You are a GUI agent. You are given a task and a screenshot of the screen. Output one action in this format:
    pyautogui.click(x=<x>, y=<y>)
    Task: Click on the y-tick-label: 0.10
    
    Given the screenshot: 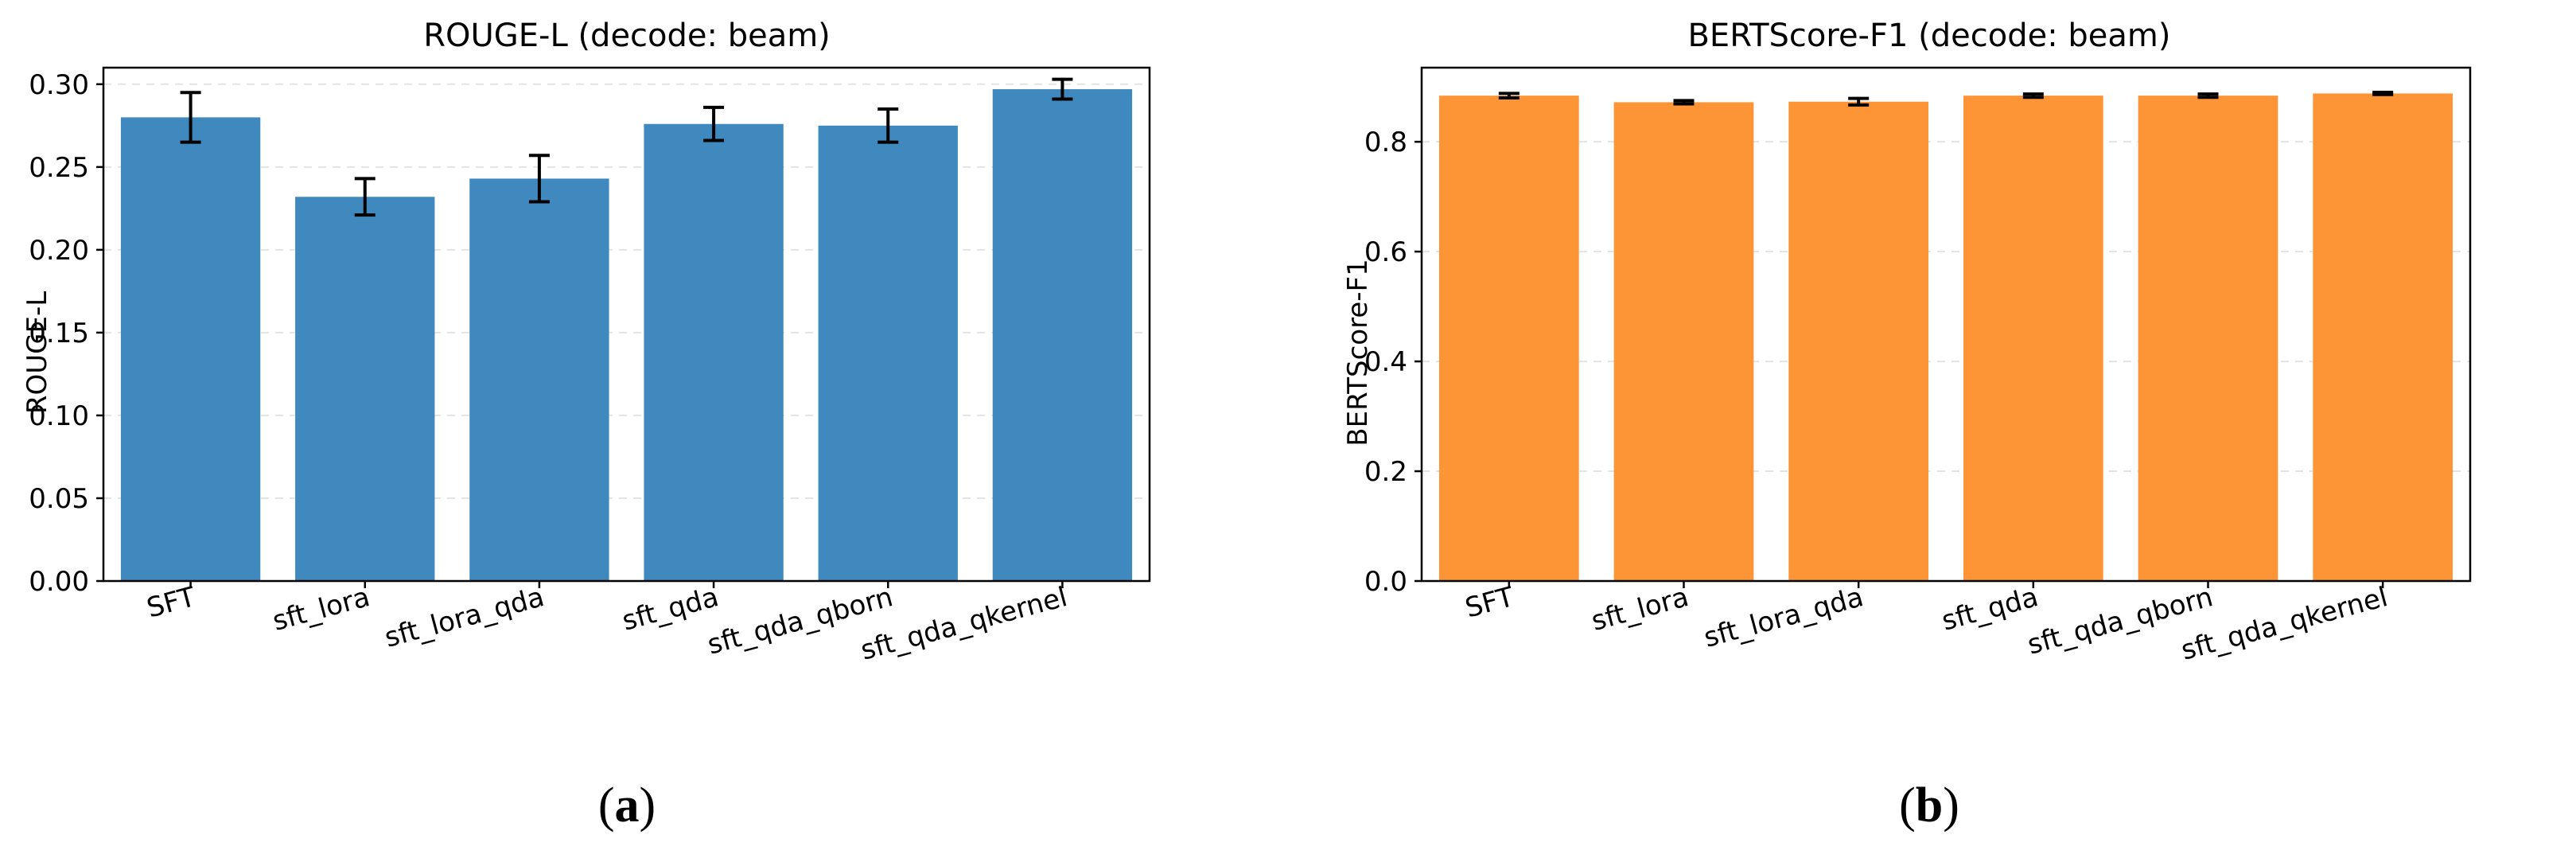 What is the action you would take?
    pyautogui.click(x=59, y=416)
    